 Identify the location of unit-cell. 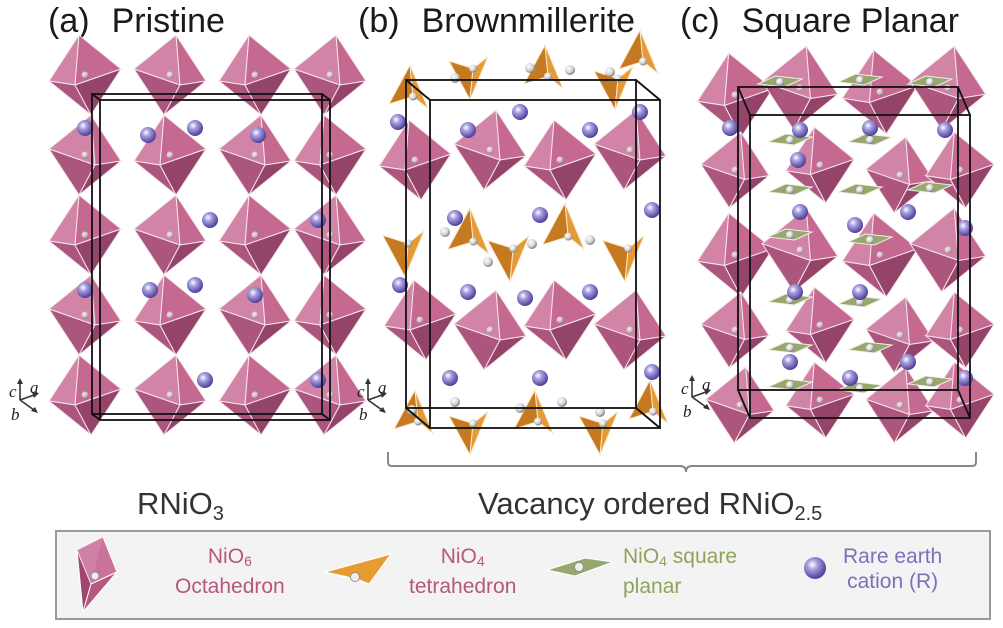
(211, 257).